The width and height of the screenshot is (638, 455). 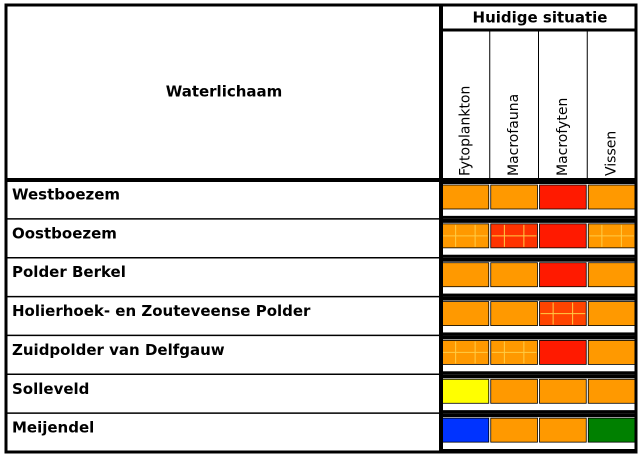 I want to click on row-name: Oostboezem, so click(x=64, y=233).